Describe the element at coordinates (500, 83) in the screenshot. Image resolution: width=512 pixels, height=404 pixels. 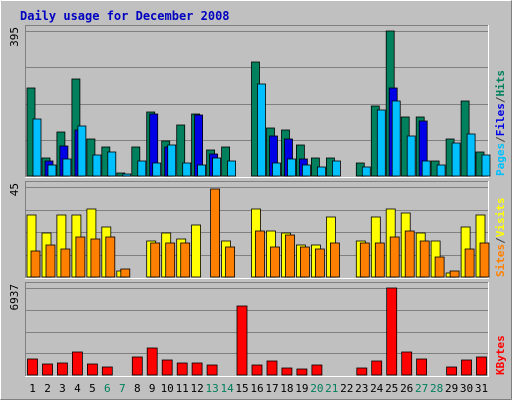
I see `legend-item: Hits` at that location.